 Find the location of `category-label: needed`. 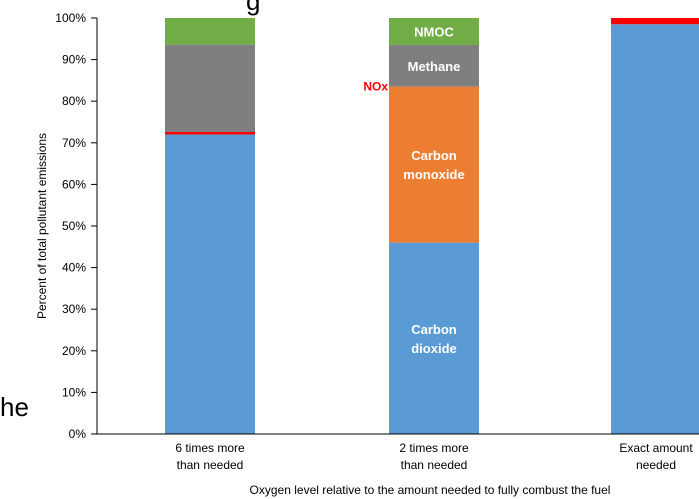

category-label: needed is located at coordinates (656, 465).